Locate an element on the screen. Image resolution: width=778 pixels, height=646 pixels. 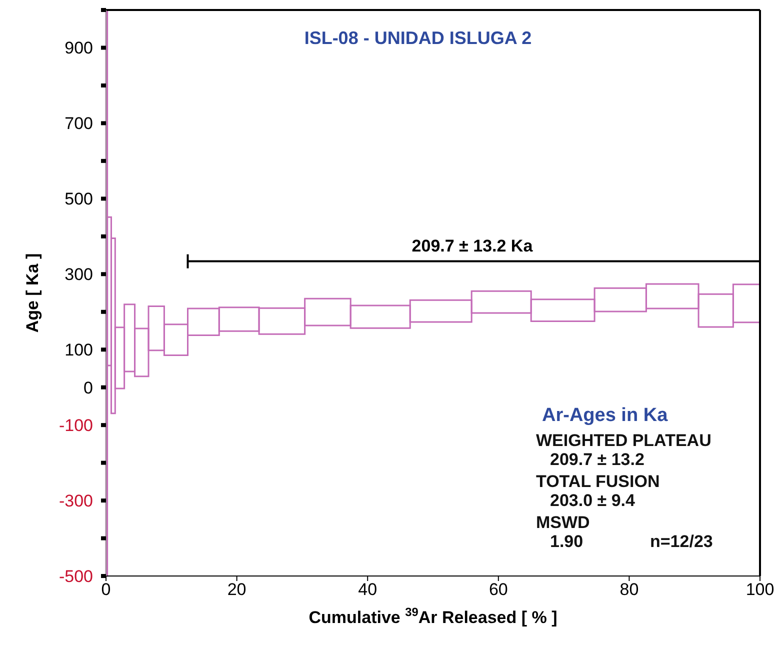
x-tick-label: 80 is located at coordinates (629, 590).